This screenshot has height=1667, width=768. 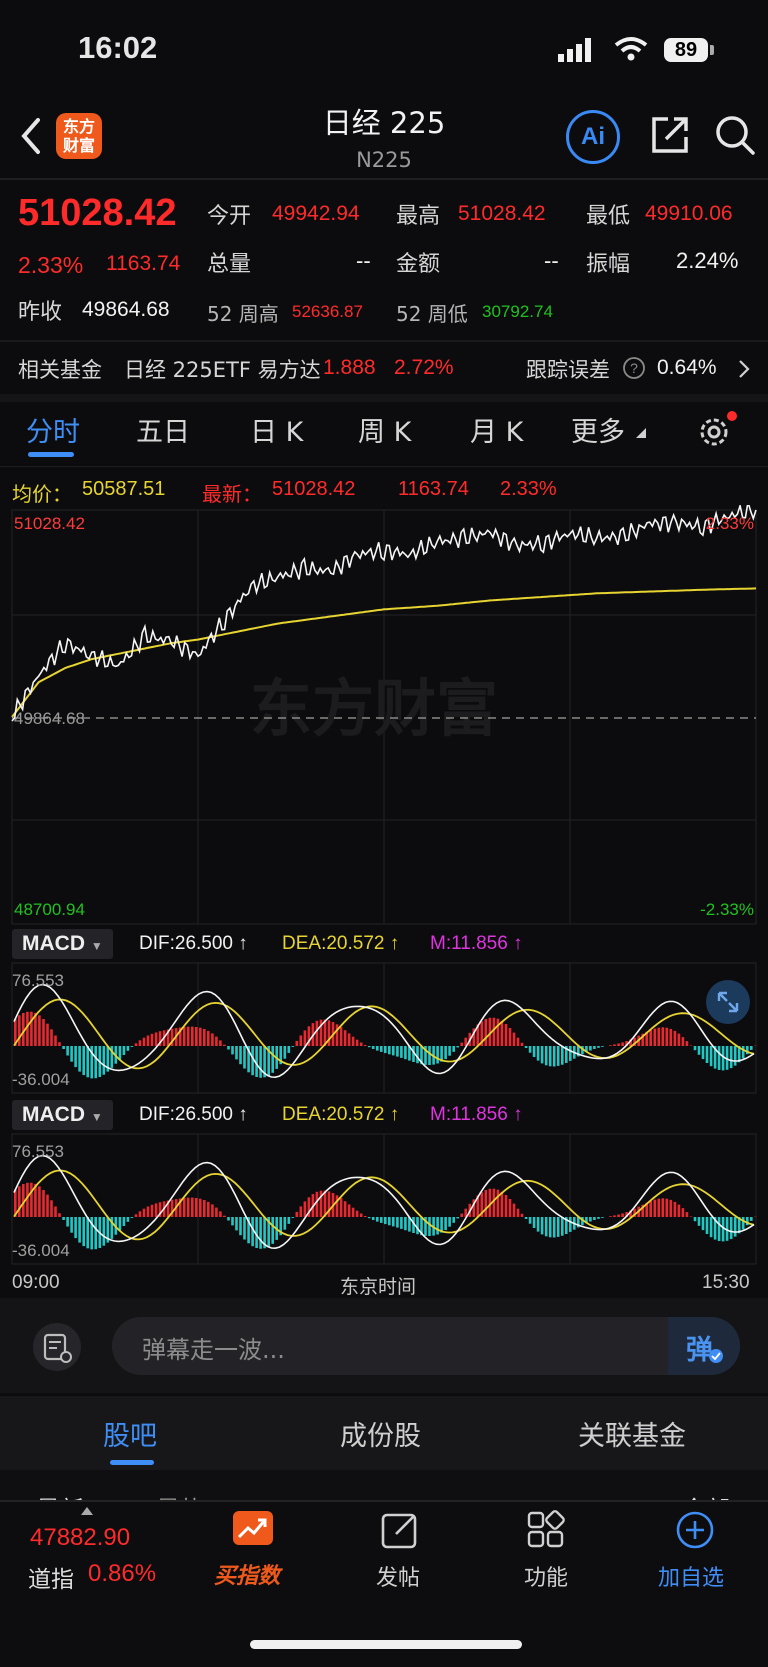 I want to click on chevron-right-icon, so click(x=744, y=369).